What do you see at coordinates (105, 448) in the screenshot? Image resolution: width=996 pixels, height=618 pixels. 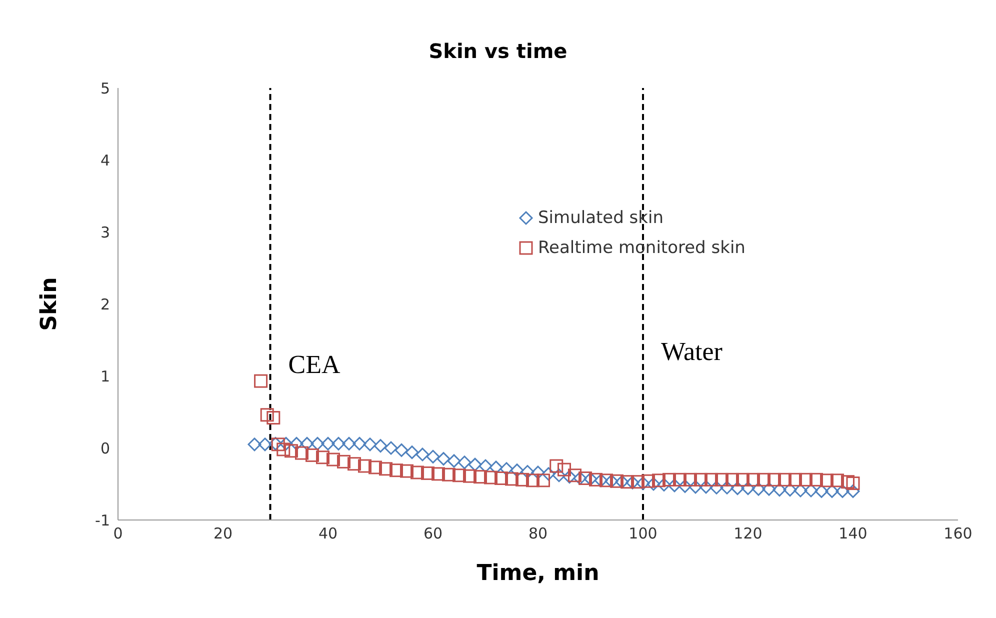 I see `y-tick-label: 0` at bounding box center [105, 448].